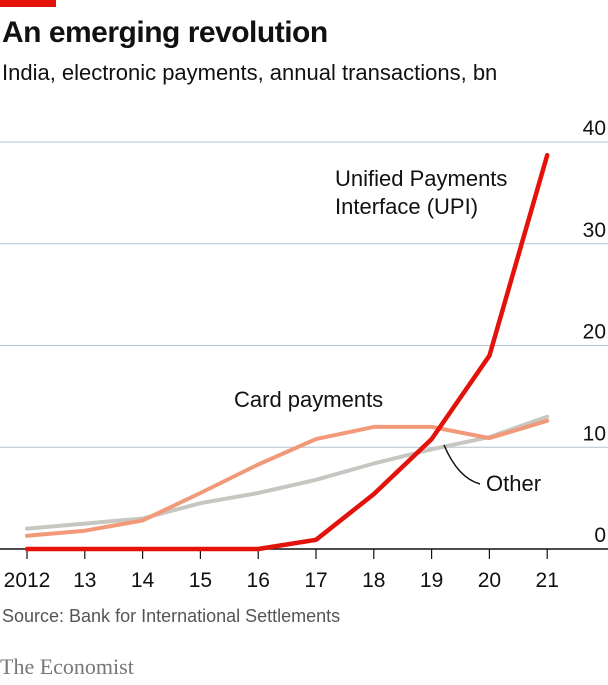 Image resolution: width=608 pixels, height=685 pixels. I want to click on x-tick-label: 14, so click(143, 580).